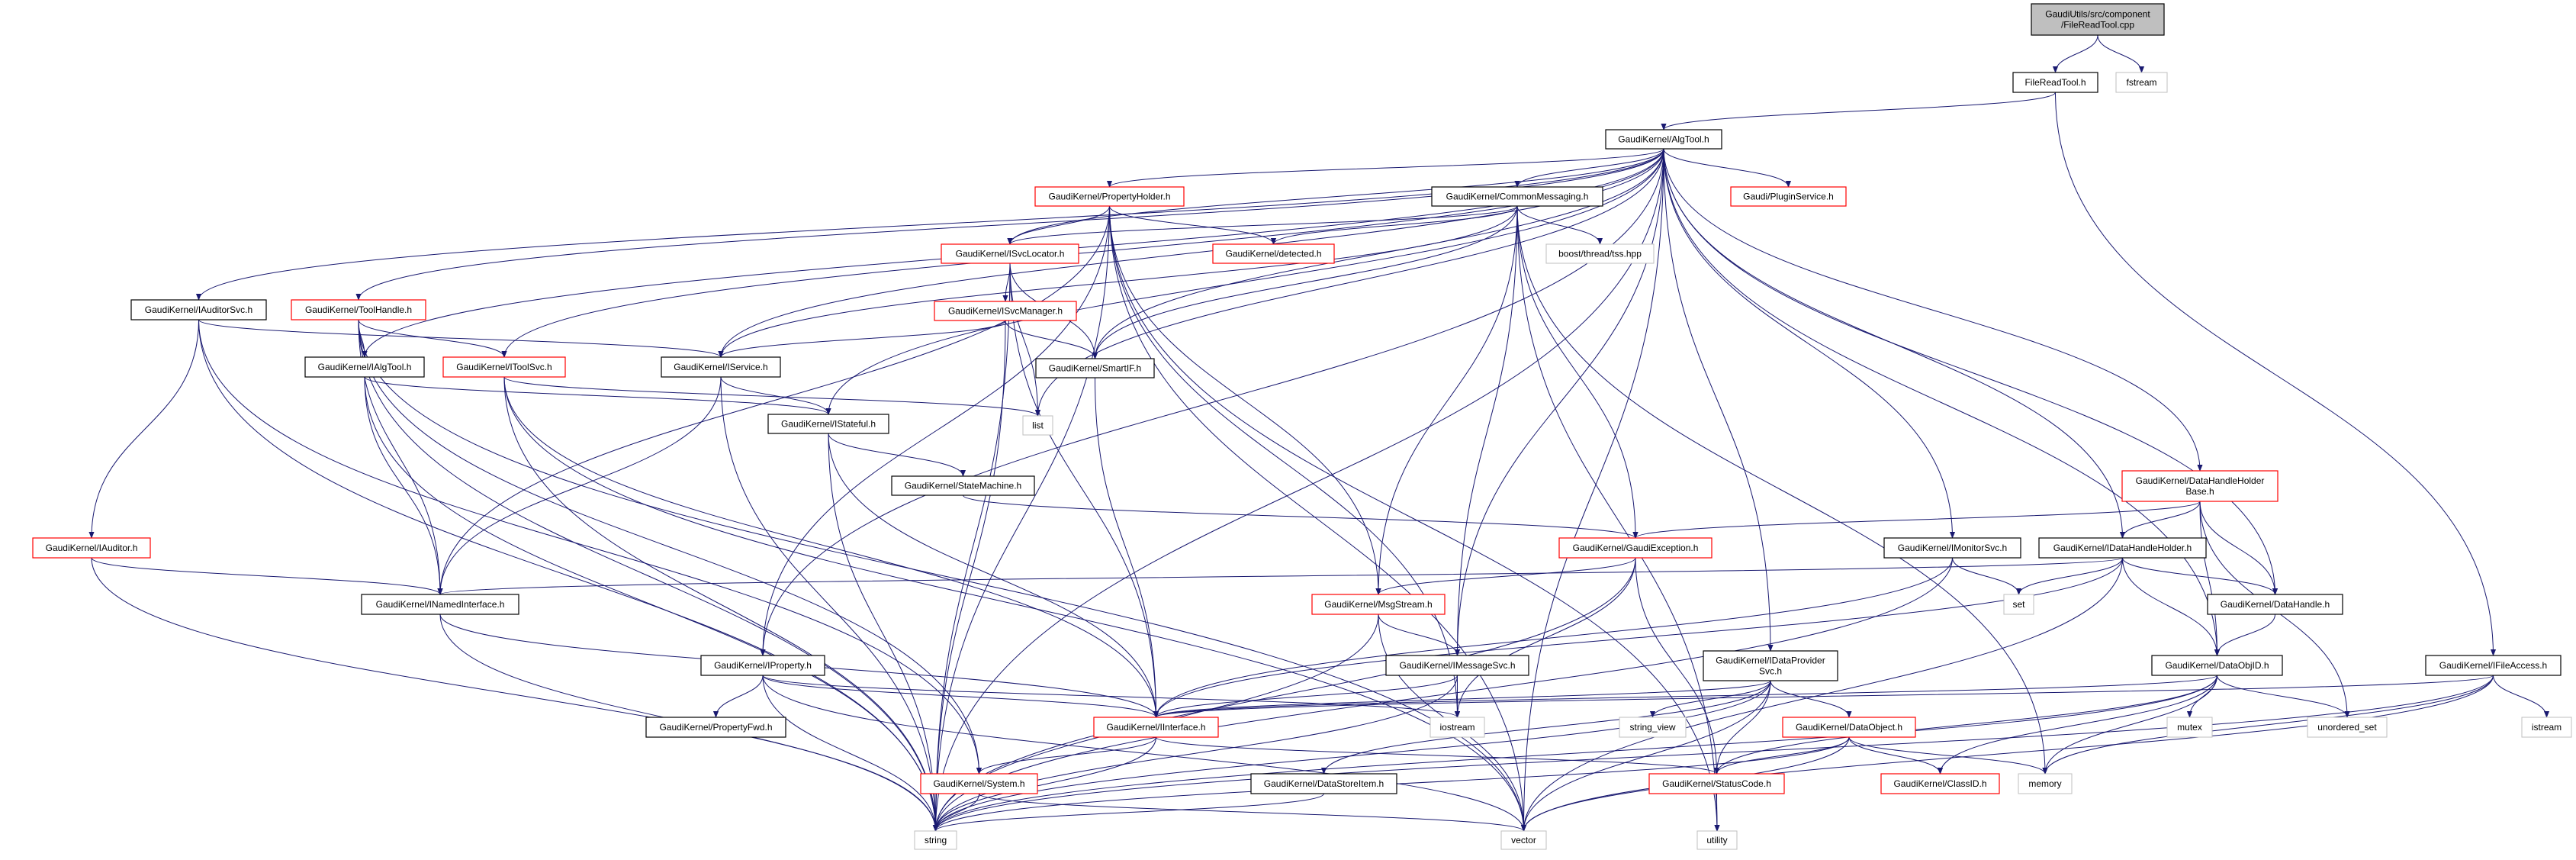  Describe the element at coordinates (1437, 755) in the screenshot. I see `edge-iinterface-to-status-code` at that location.